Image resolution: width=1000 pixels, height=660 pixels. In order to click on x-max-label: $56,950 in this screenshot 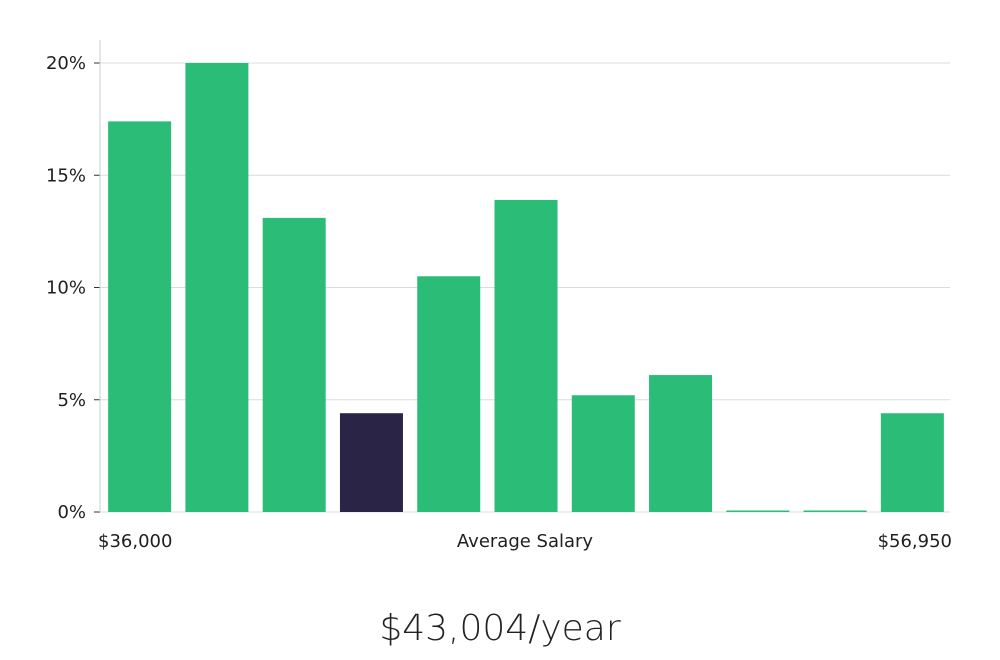, I will do `click(915, 541)`.